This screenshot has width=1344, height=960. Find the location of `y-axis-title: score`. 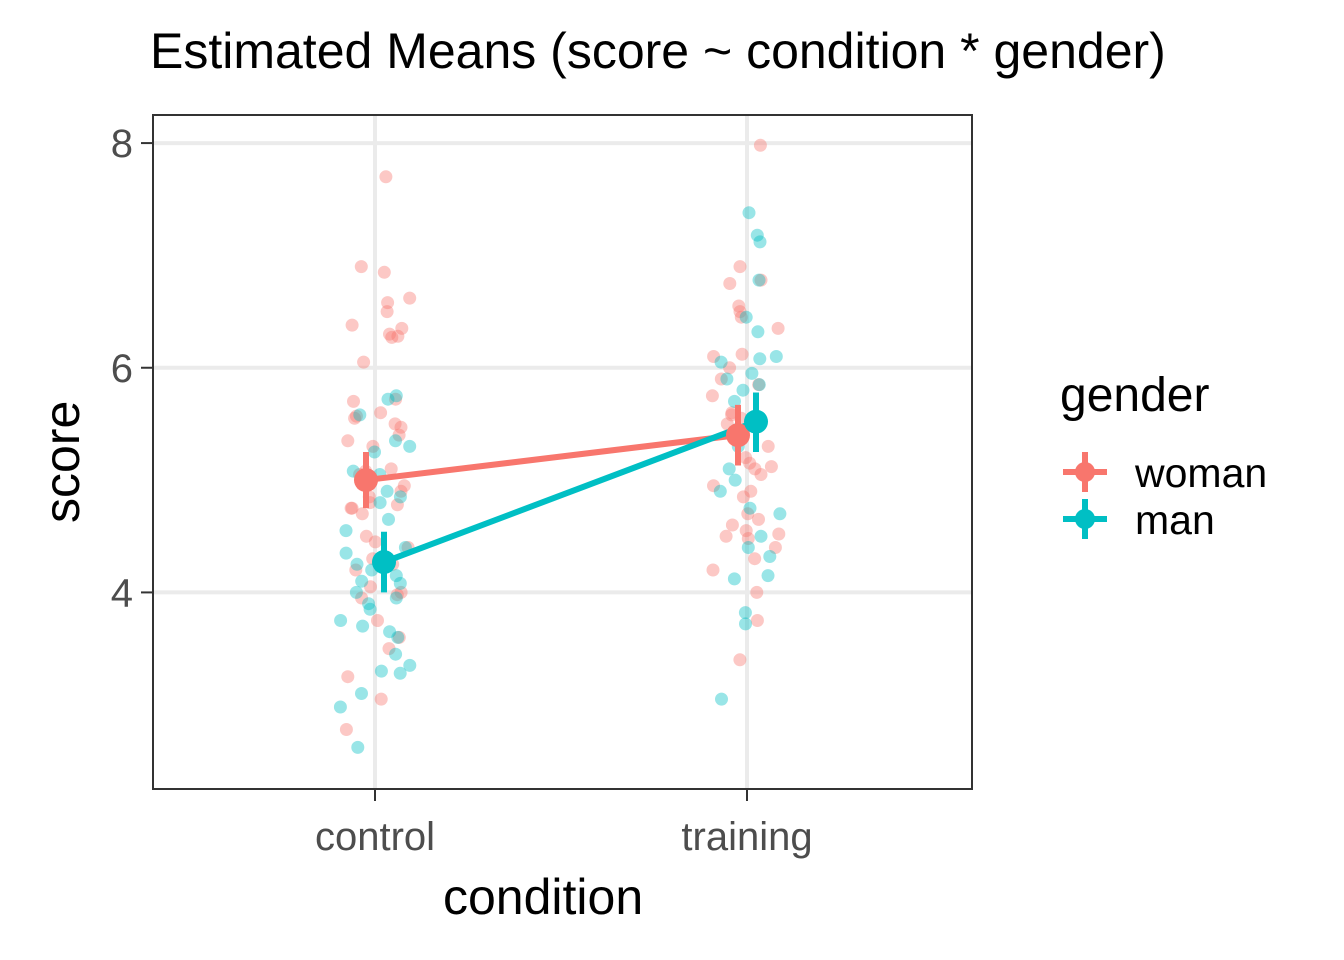

y-axis-title: score is located at coordinates (62, 461).